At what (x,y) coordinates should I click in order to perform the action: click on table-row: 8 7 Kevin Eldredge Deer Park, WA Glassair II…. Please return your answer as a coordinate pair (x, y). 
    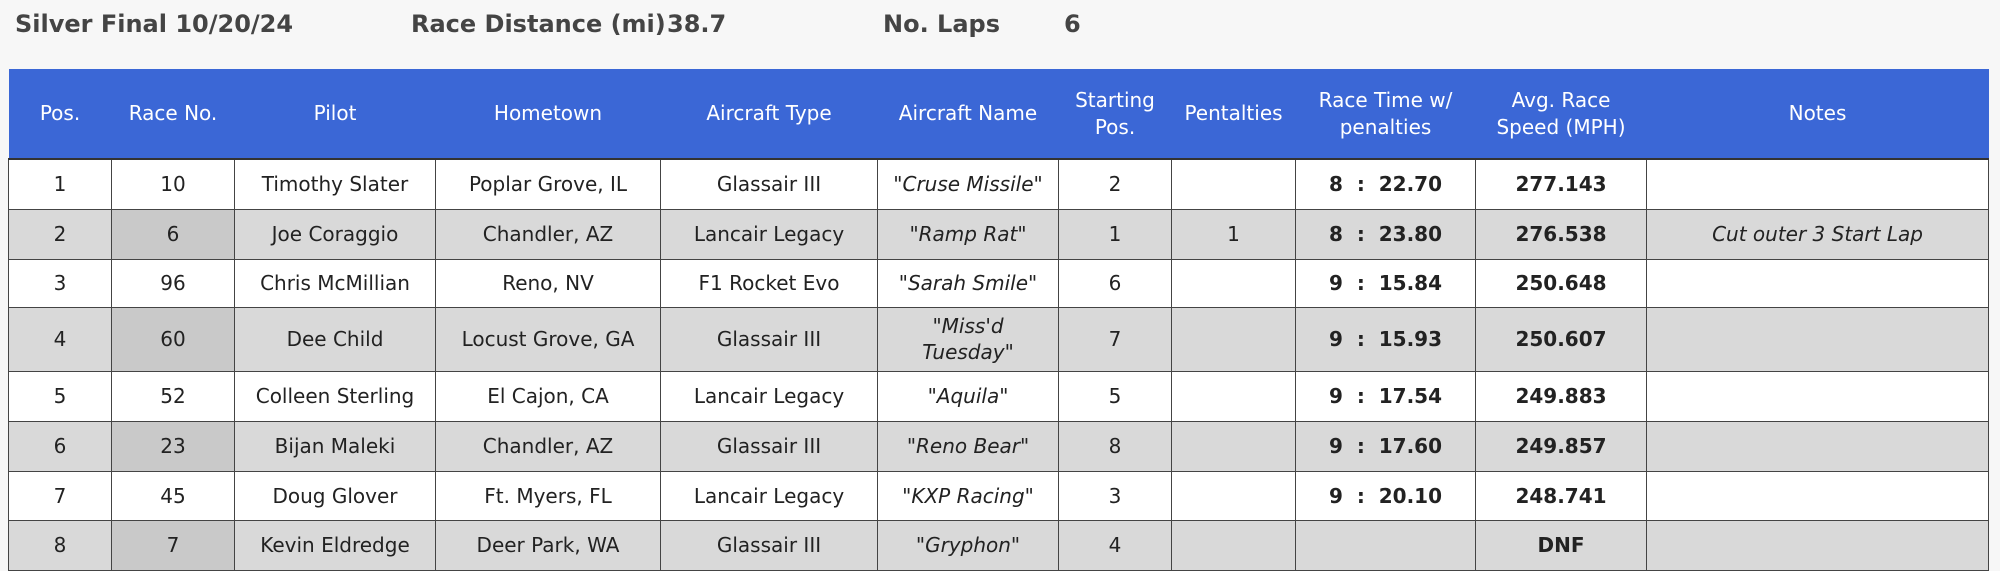
    Looking at the image, I should click on (998, 545).